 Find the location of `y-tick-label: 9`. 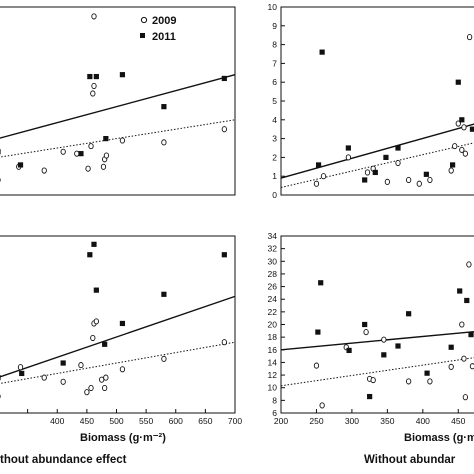

y-tick-label: 9 is located at coordinates (274, 26).